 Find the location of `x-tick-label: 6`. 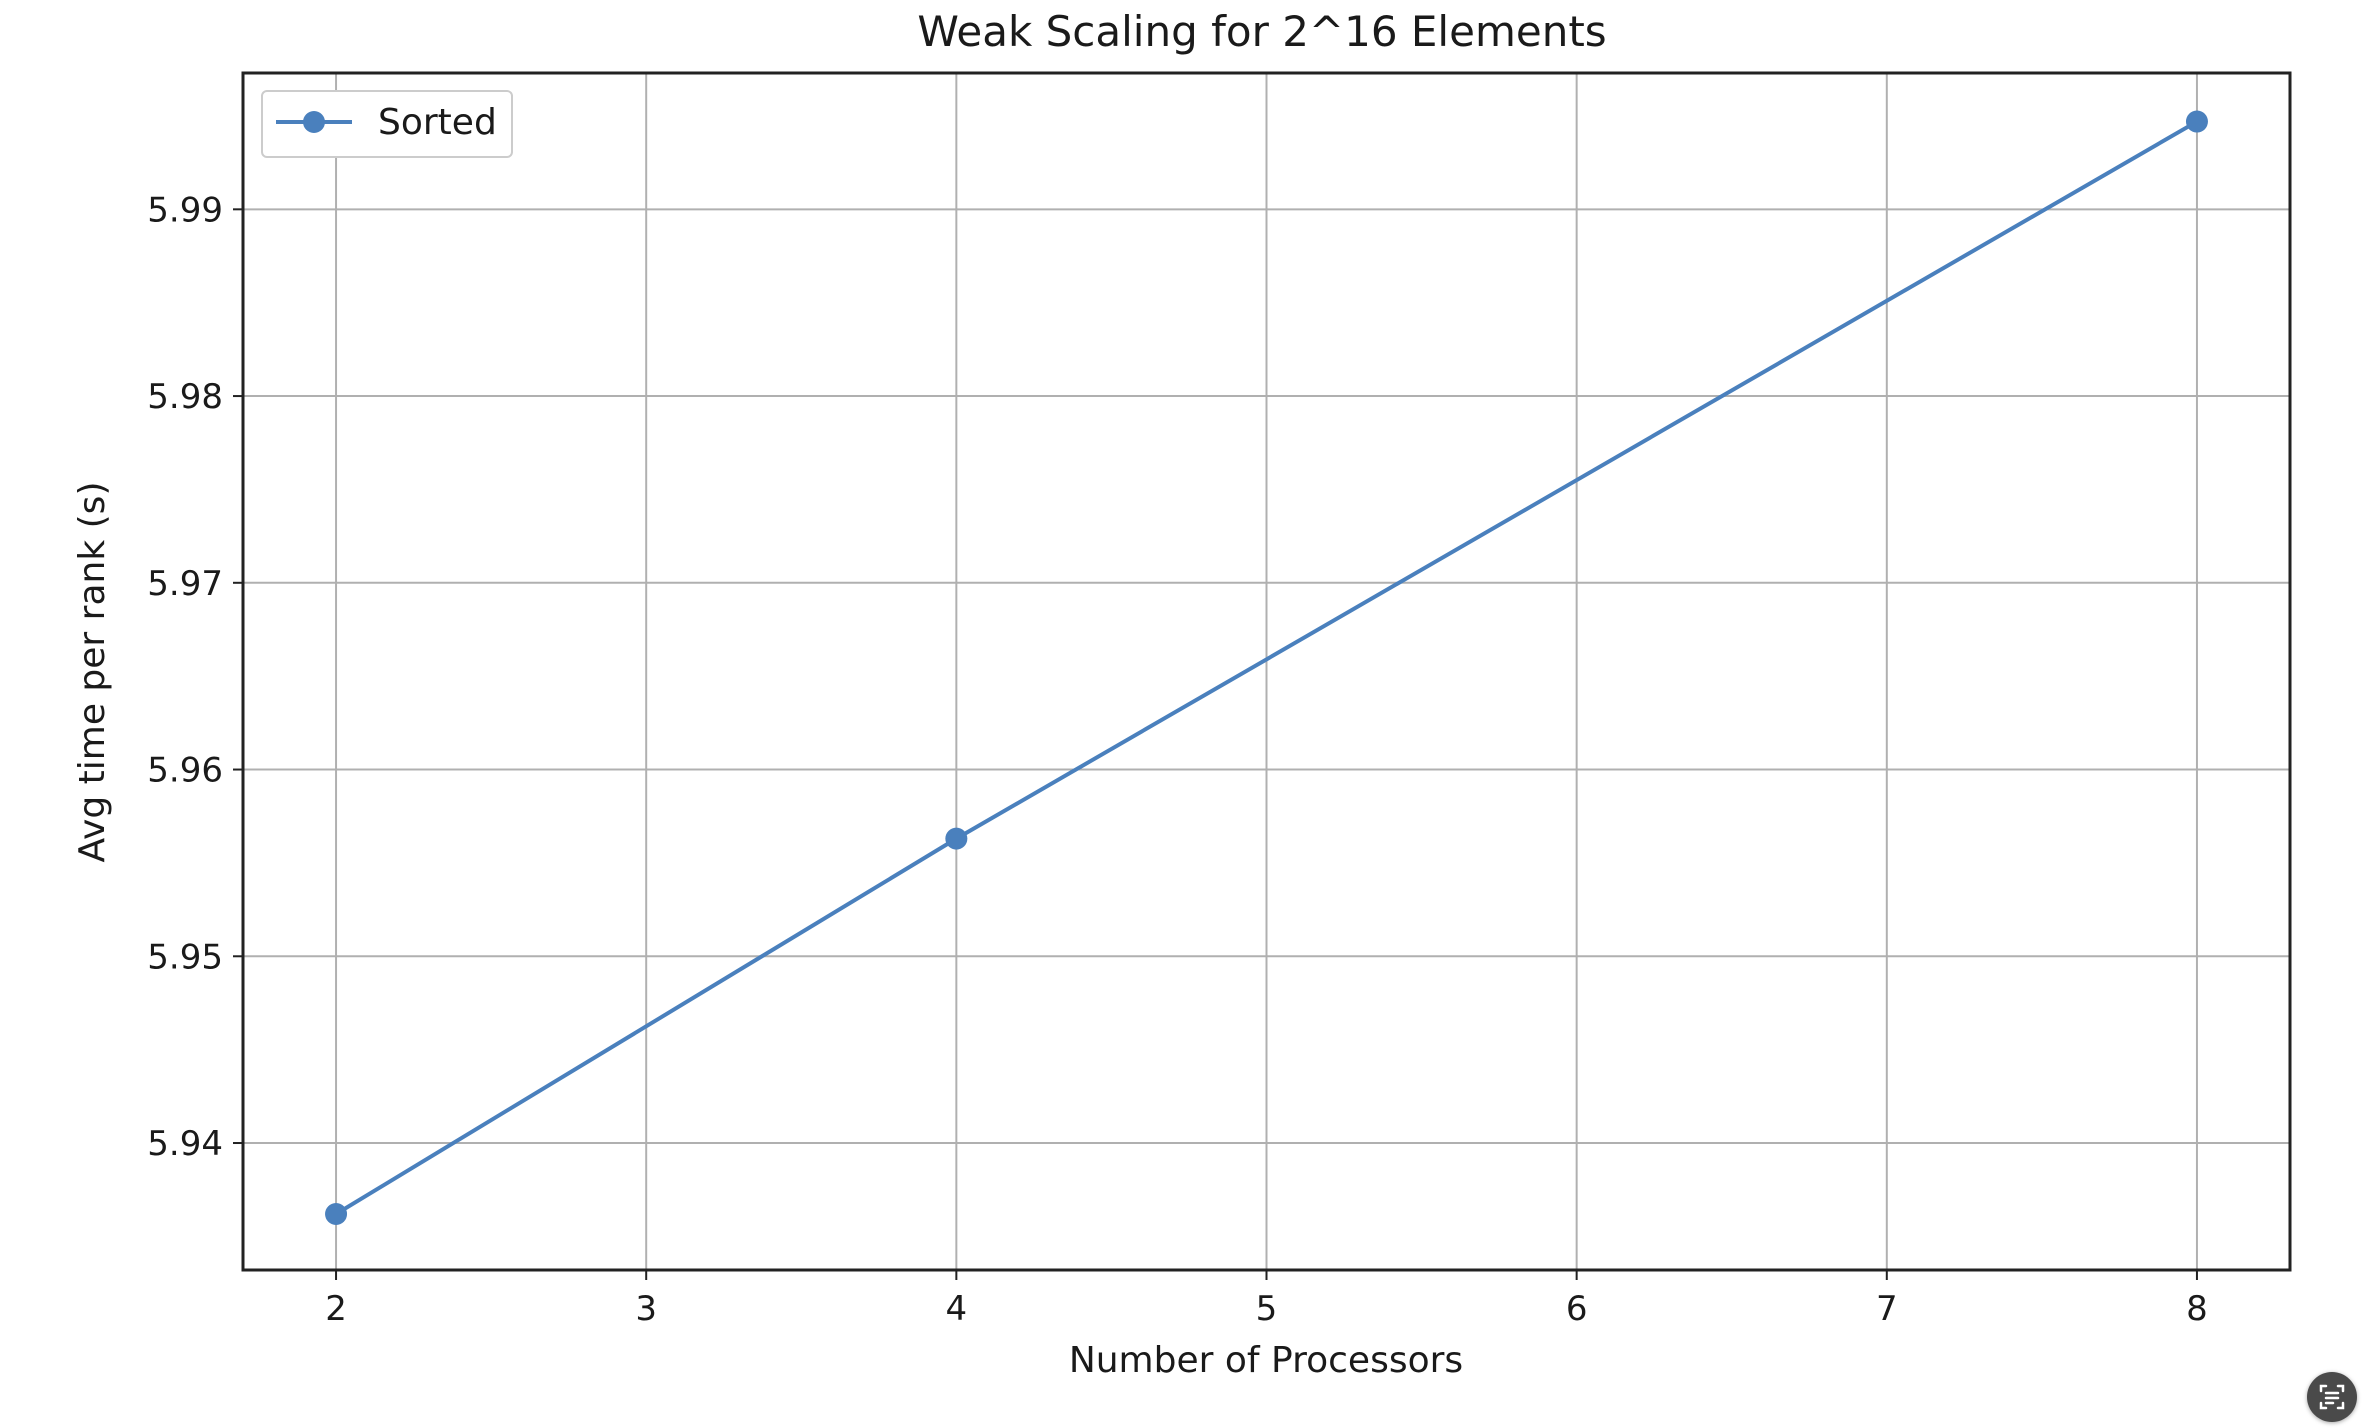

x-tick-label: 6 is located at coordinates (1577, 1309).